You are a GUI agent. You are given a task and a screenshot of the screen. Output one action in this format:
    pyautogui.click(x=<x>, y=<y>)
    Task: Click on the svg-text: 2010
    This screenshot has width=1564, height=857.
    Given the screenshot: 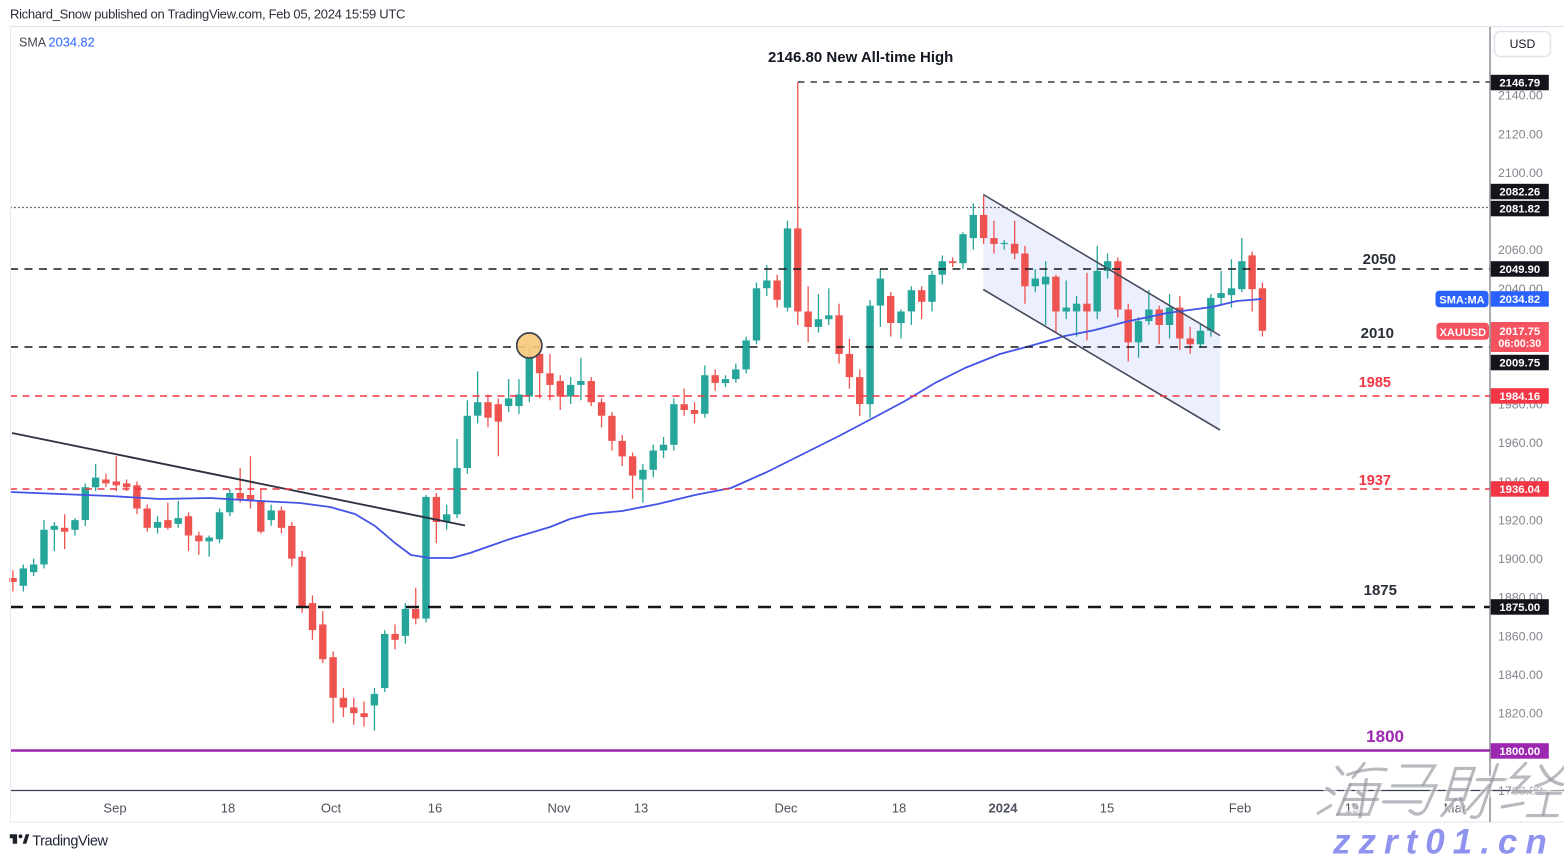 What is the action you would take?
    pyautogui.click(x=1377, y=333)
    